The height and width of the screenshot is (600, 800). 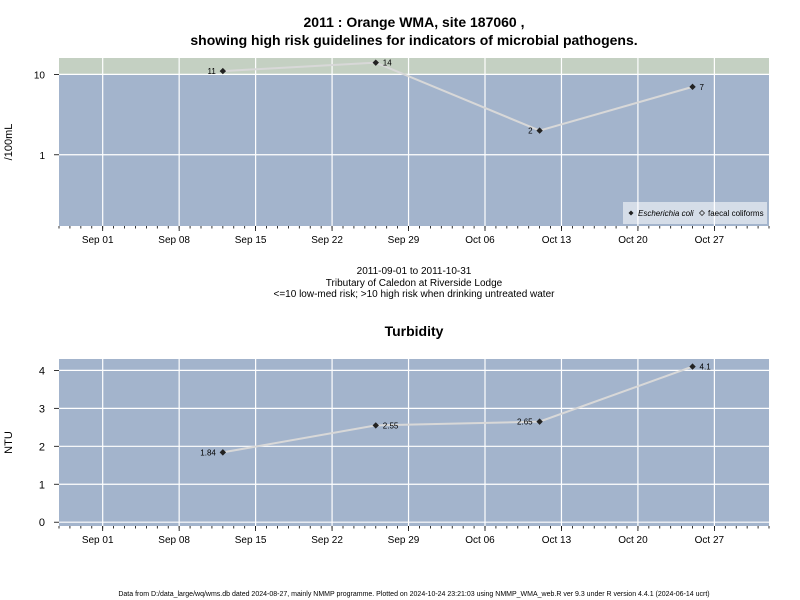 What do you see at coordinates (42, 371) in the screenshot?
I see `y-tick-label: 4` at bounding box center [42, 371].